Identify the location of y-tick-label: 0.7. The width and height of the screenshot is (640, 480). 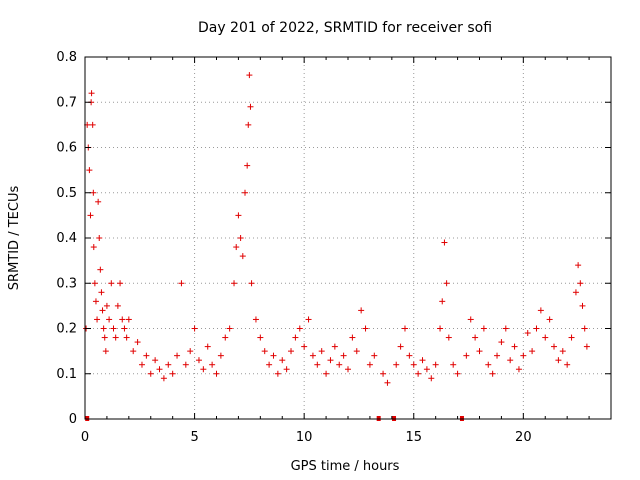
(66, 102).